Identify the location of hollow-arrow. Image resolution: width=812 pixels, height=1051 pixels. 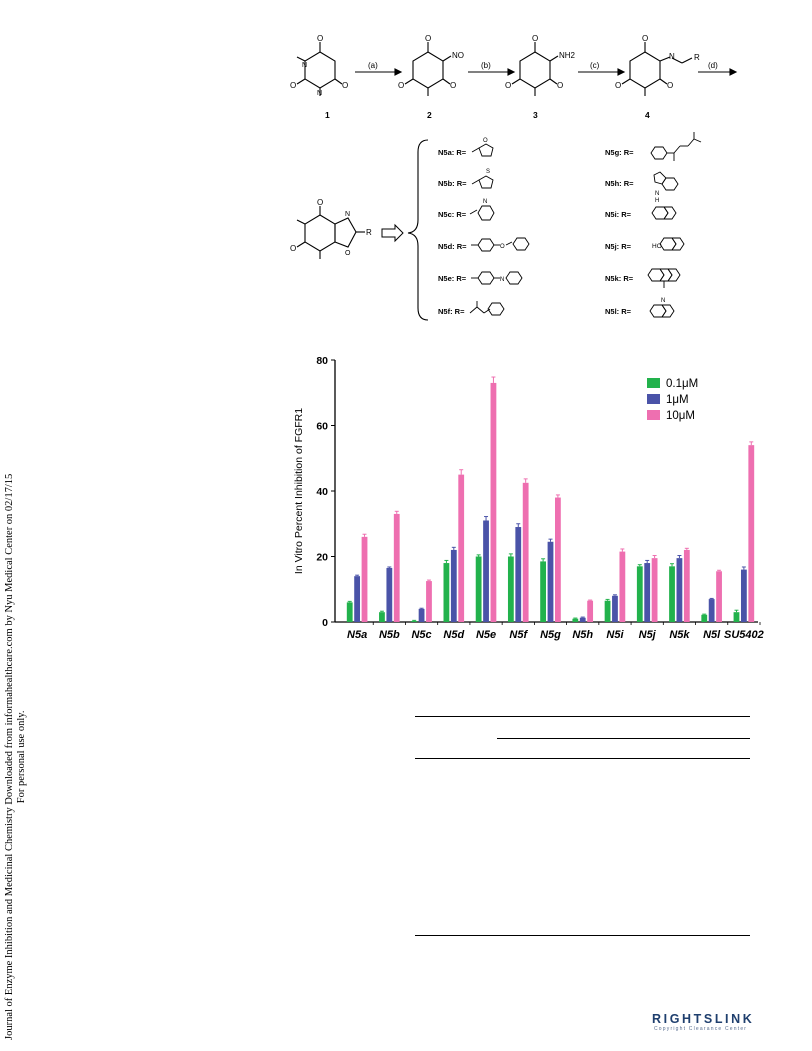
(392, 233).